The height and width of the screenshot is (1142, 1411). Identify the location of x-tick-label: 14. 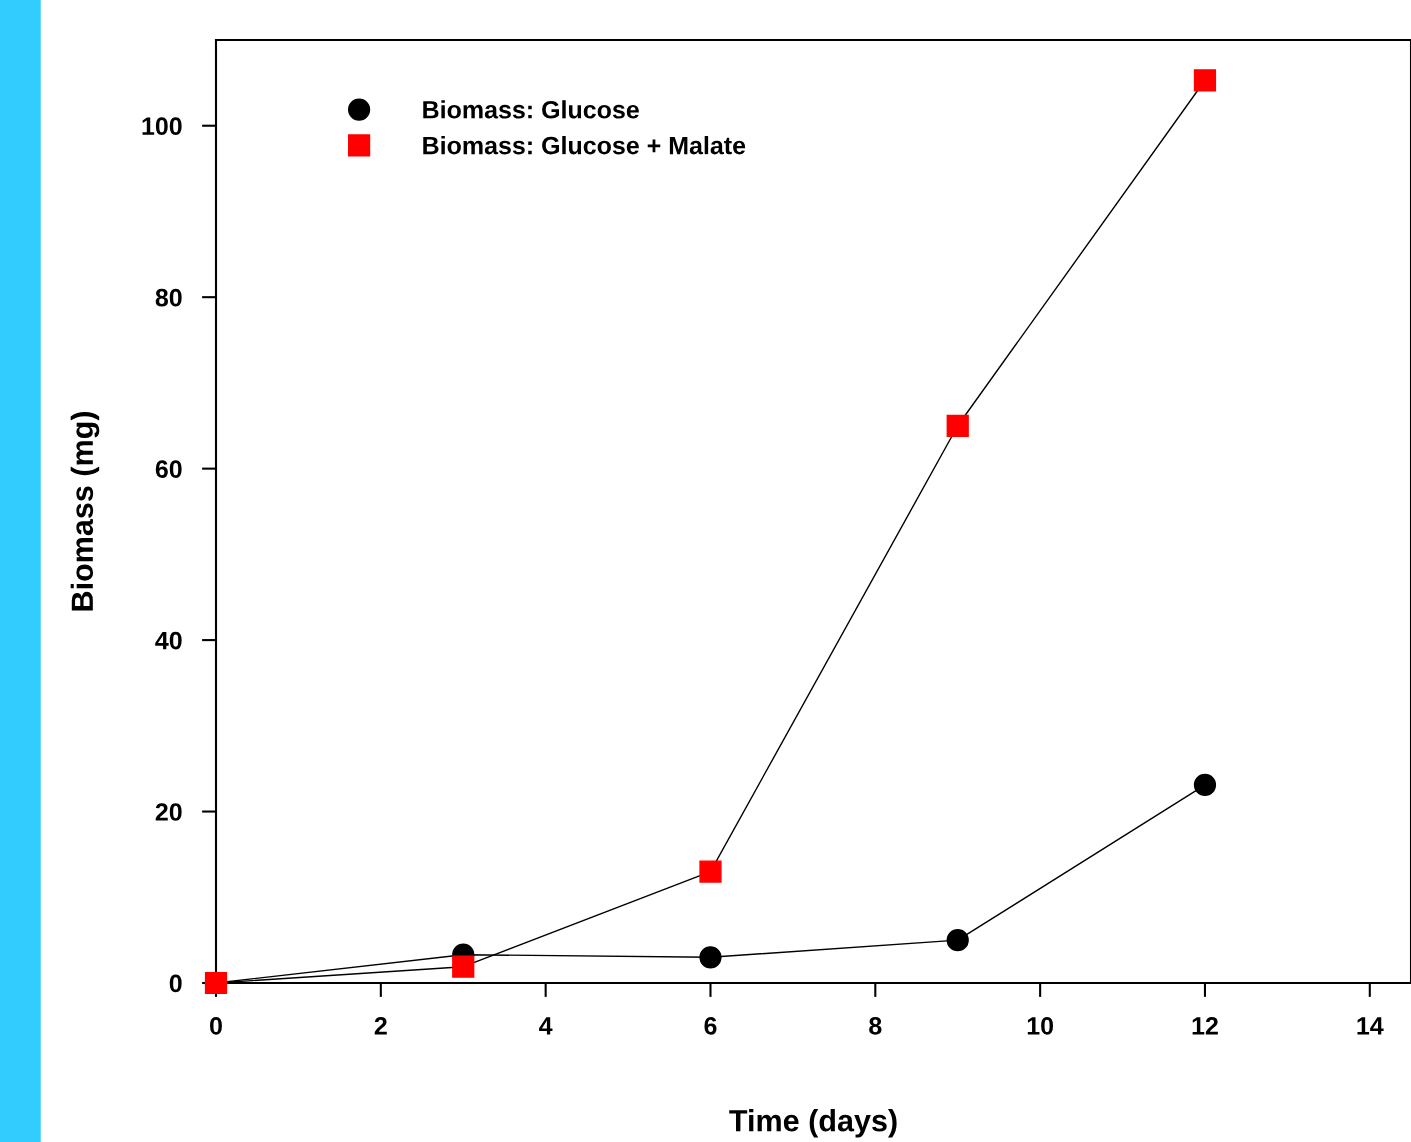
(1370, 1026).